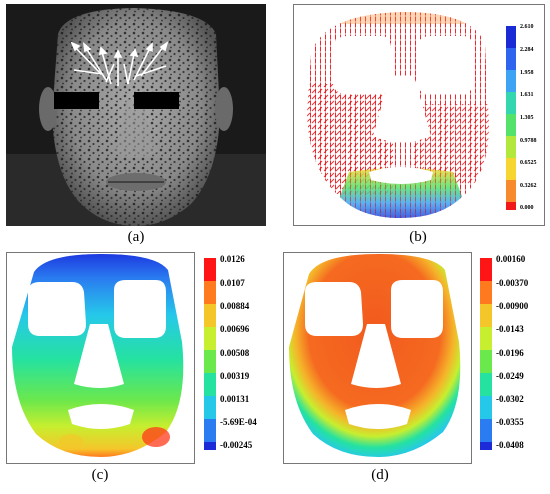  Describe the element at coordinates (235, 399) in the screenshot. I see `cb-c-tick-6: 0.00131` at that location.